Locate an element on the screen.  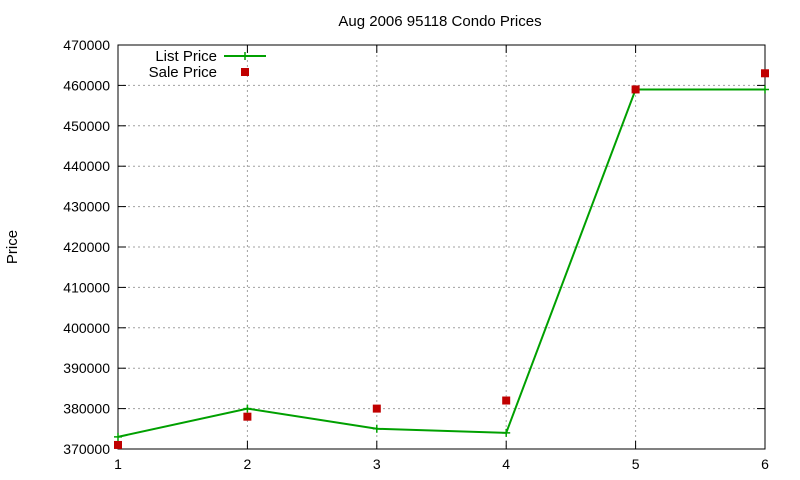
y-tick-label: 470000 is located at coordinates (86, 45).